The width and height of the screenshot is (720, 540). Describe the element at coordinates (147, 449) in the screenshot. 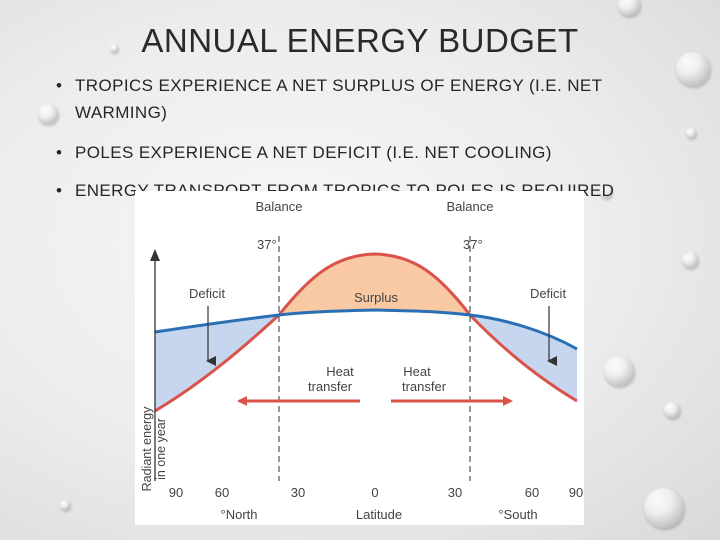

I see `y-axis-label-1: Radiant energy` at that location.